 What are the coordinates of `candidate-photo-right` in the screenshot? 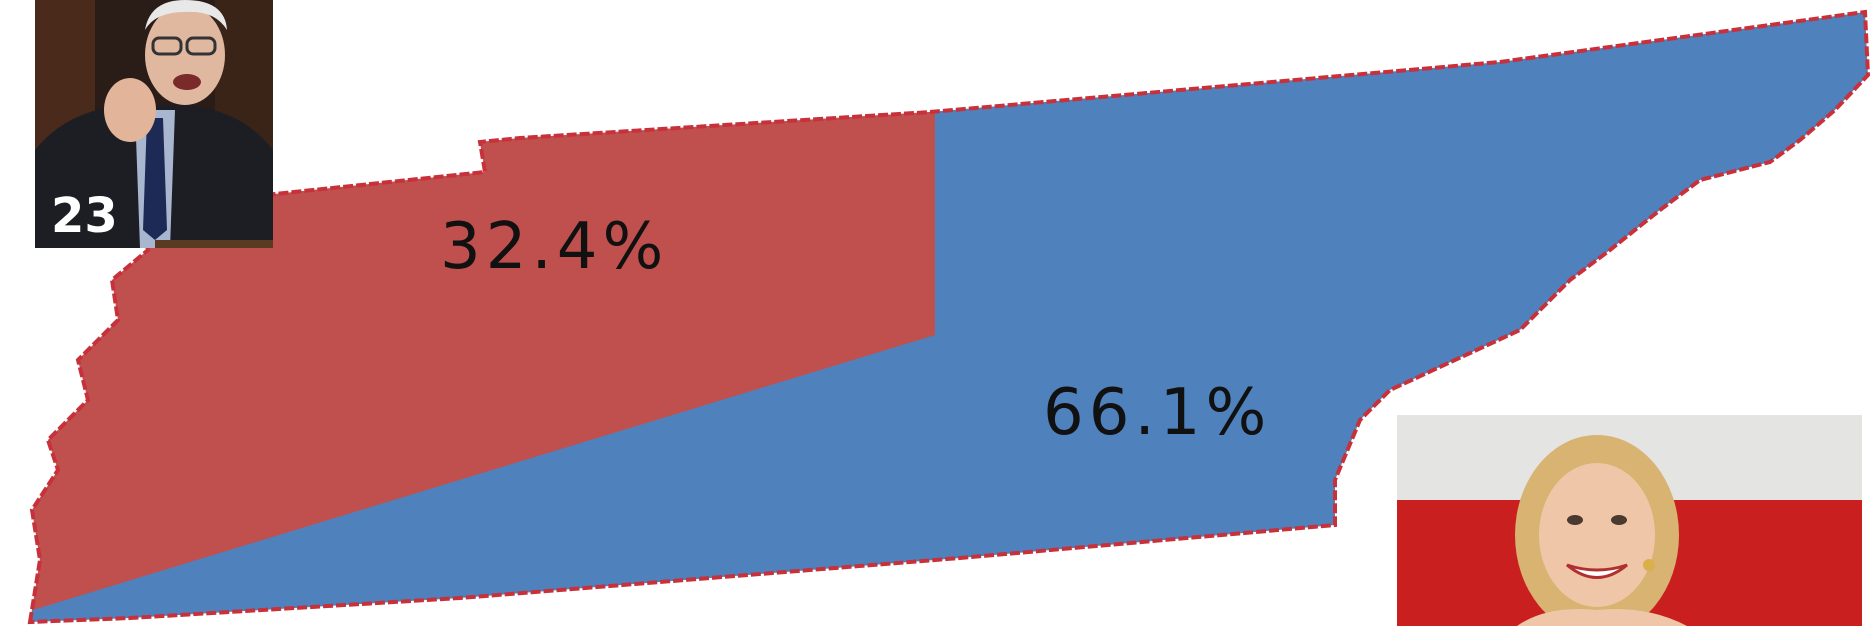 It's located at (1629, 520).